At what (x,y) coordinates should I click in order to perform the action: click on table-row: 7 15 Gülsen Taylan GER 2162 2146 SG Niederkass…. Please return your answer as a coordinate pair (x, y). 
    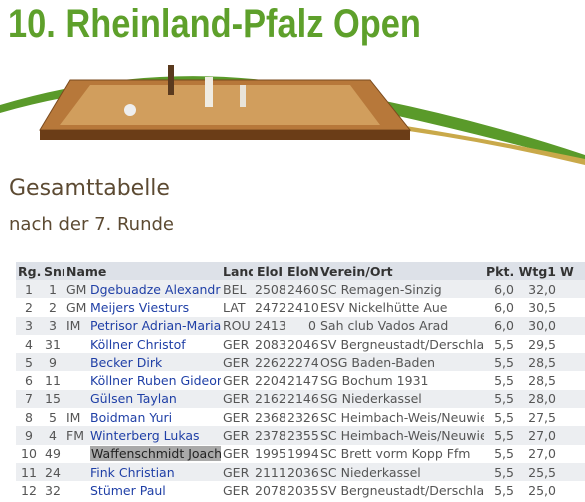
    Looking at the image, I should click on (300, 399).